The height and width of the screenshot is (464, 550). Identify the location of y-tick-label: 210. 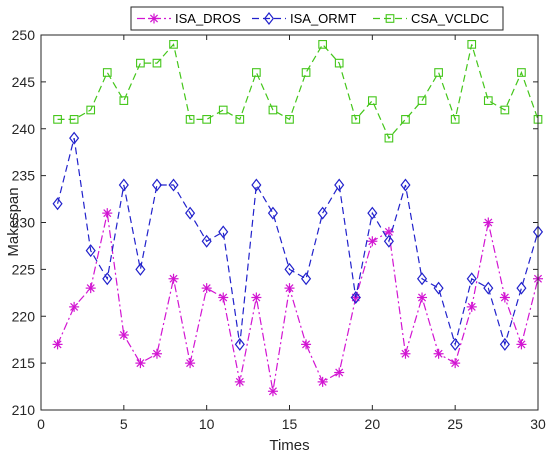
(24, 410).